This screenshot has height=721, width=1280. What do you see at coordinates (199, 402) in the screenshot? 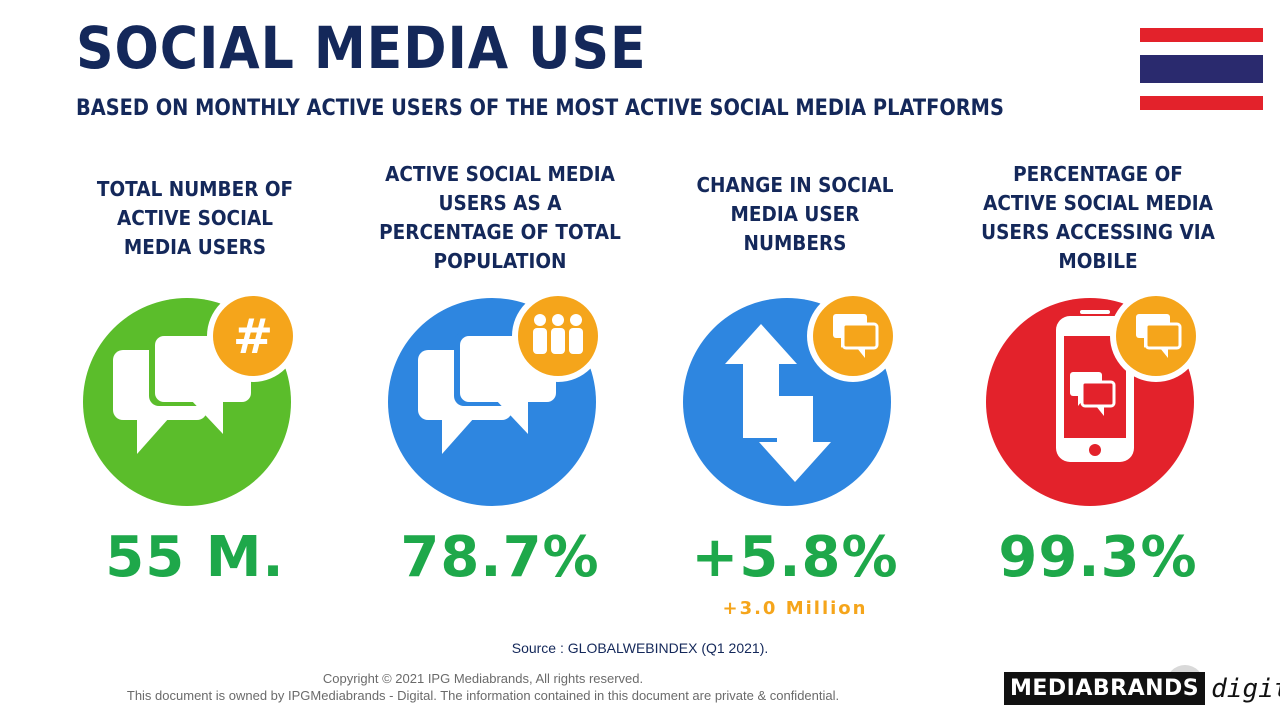
I see `speech-bubbles-hashtag-icon: #` at bounding box center [199, 402].